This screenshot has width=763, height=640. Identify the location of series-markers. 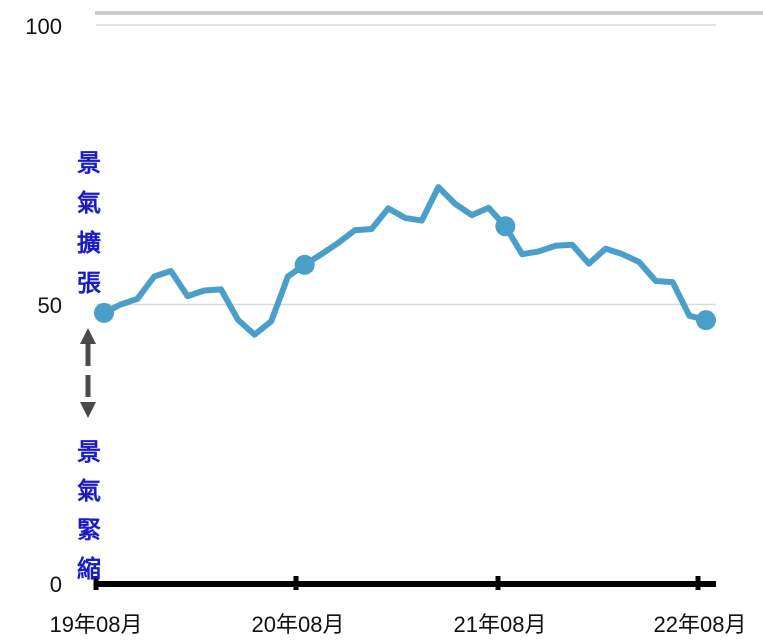
(405, 273).